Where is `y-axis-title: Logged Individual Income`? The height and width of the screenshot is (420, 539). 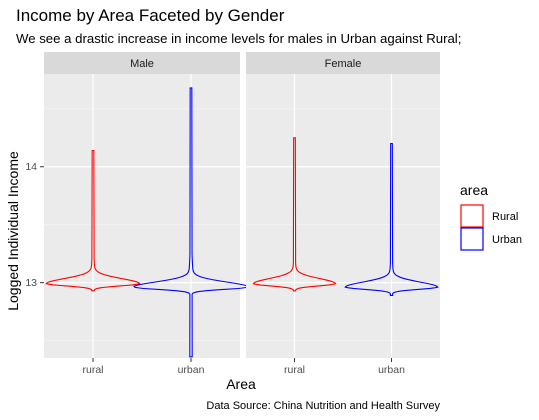 y-axis-title: Logged Individual Income is located at coordinates (13, 231).